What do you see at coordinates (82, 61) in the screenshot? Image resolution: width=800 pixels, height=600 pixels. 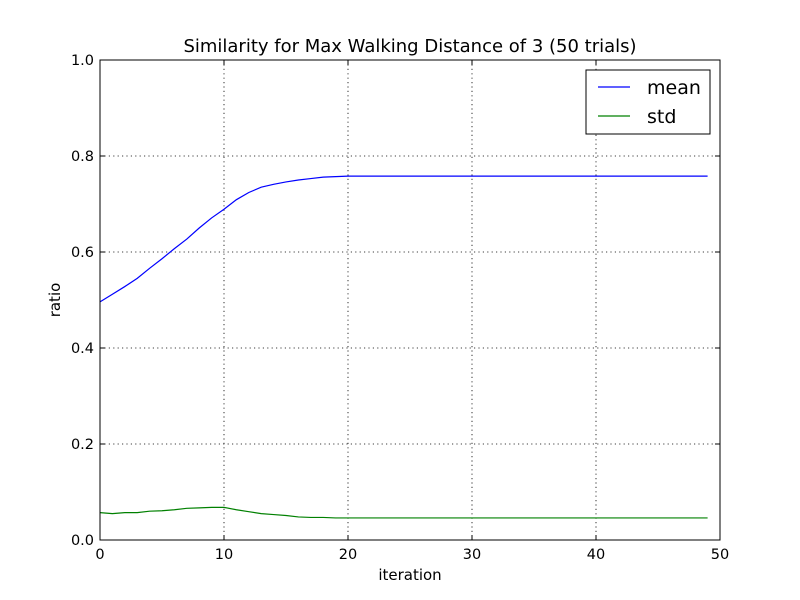 I see `y-tick-label: 1.0` at bounding box center [82, 61].